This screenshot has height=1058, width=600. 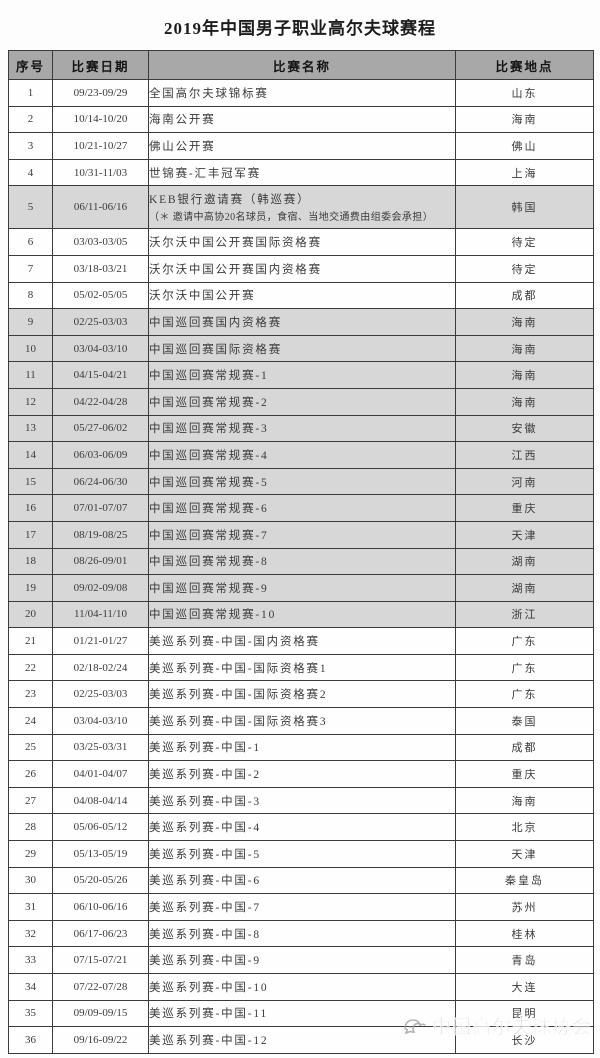 I want to click on row-index-cell: 26, so click(x=30, y=774).